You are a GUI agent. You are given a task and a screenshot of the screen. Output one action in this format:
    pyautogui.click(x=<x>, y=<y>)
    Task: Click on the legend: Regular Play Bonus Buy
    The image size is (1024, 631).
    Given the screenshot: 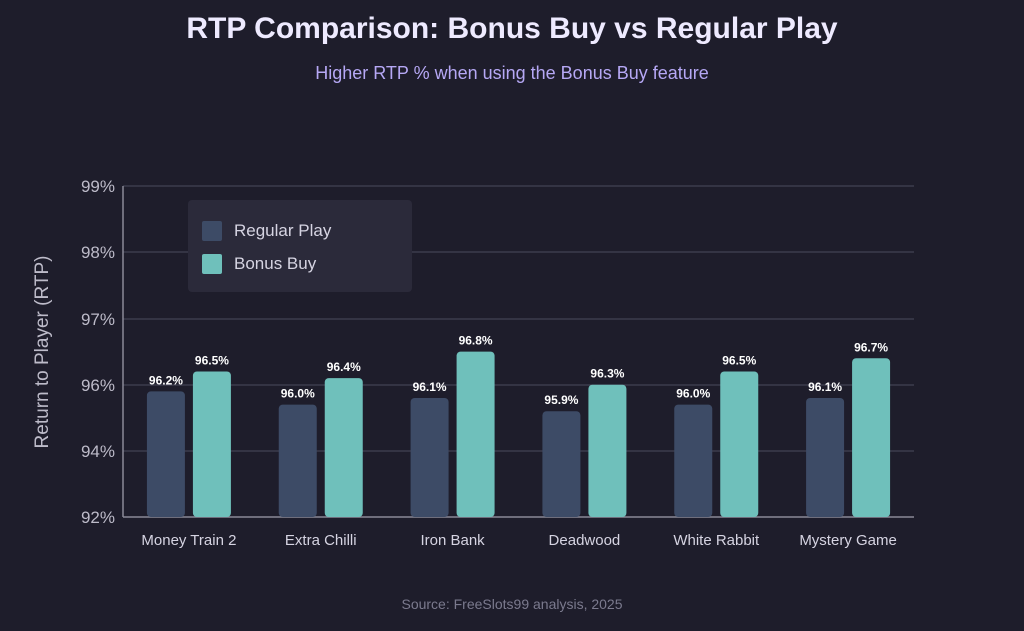 What is the action you would take?
    pyautogui.click(x=300, y=246)
    